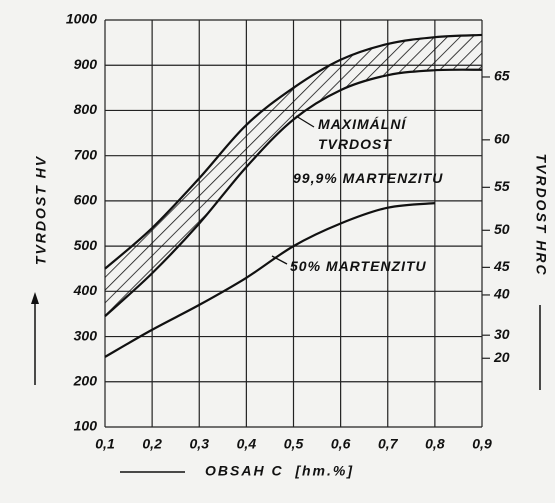  Describe the element at coordinates (86, 335) in the screenshot. I see `y-tick-label: 300` at that location.